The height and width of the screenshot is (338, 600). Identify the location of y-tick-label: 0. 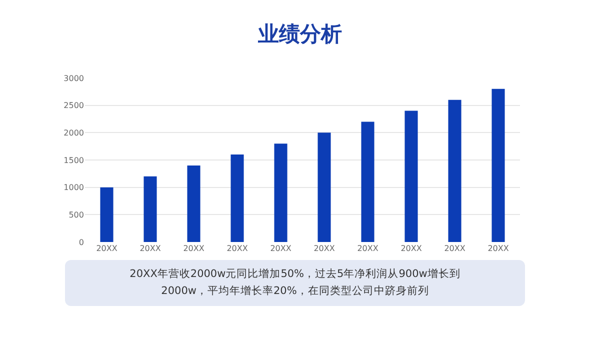
(81, 242).